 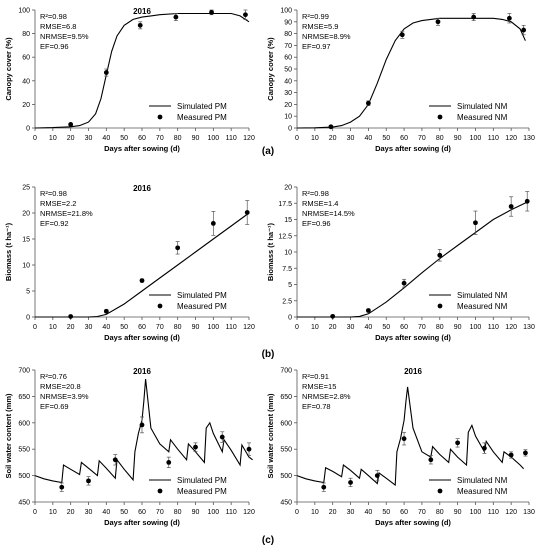 What do you see at coordinates (288, 22) in the screenshot?
I see `y-tick-label: 90` at bounding box center [288, 22].